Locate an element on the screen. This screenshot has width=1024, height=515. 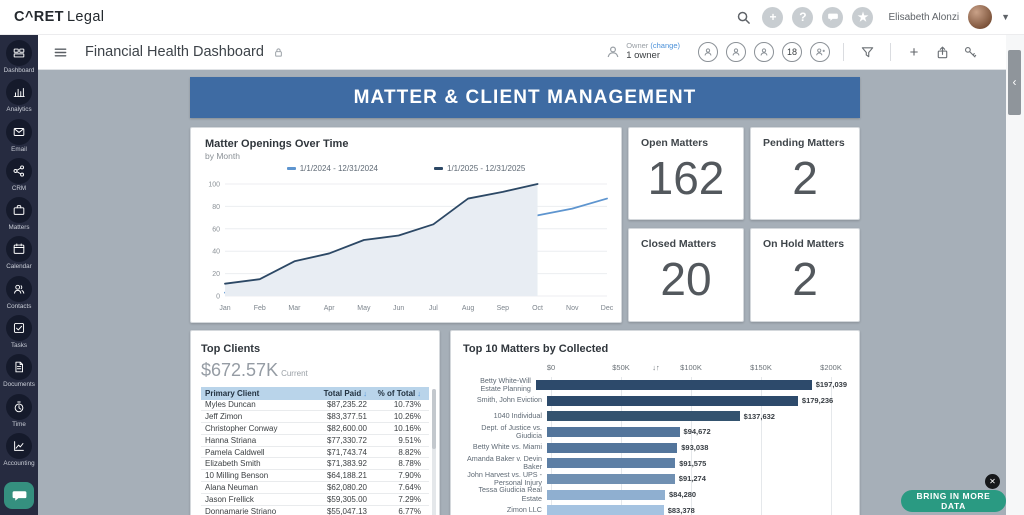
table-row: Jason Frellick $59,305.00 7.29% is located at coordinates (315, 500).